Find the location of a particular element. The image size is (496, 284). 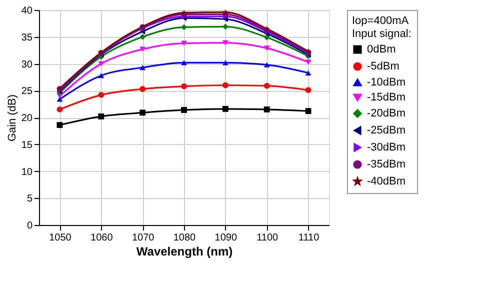

y-tick-label: 40 is located at coordinates (27, 11).